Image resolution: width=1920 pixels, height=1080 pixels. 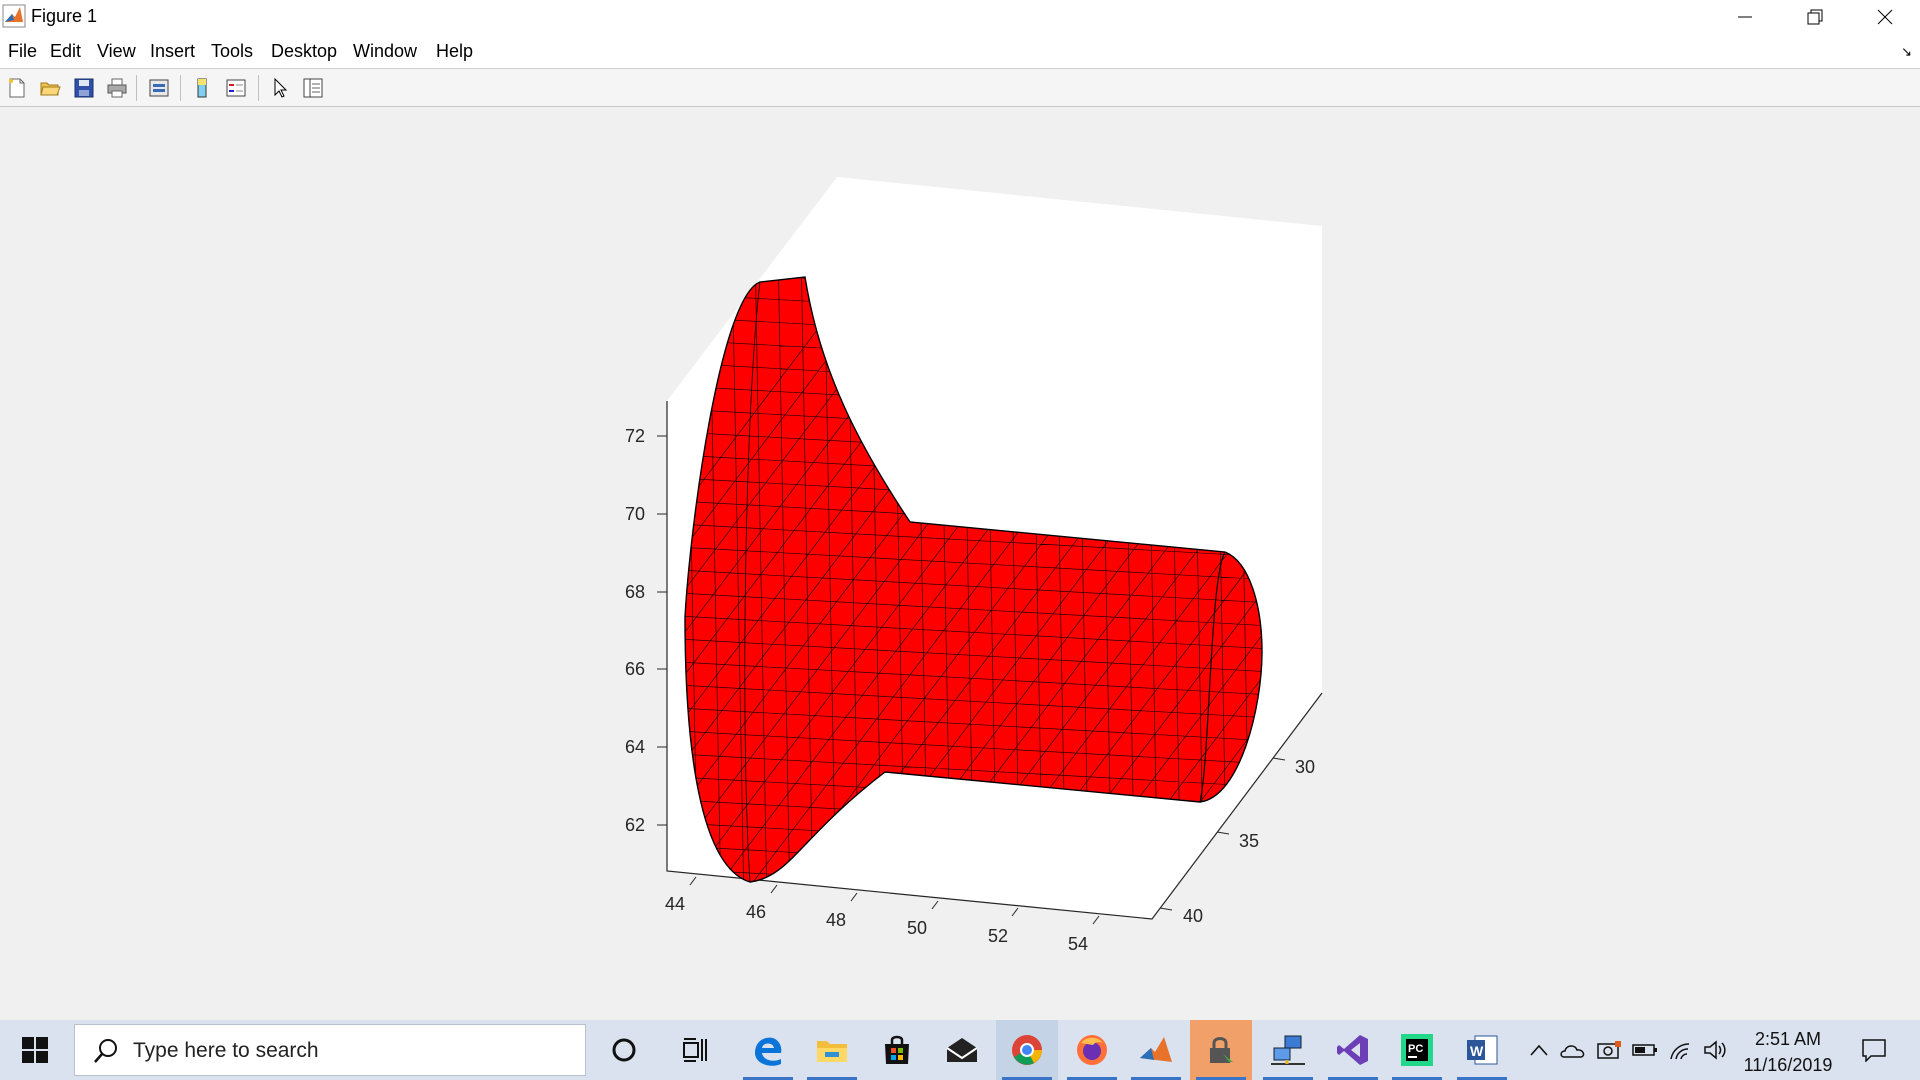 I want to click on close-icon, so click(x=1885, y=17).